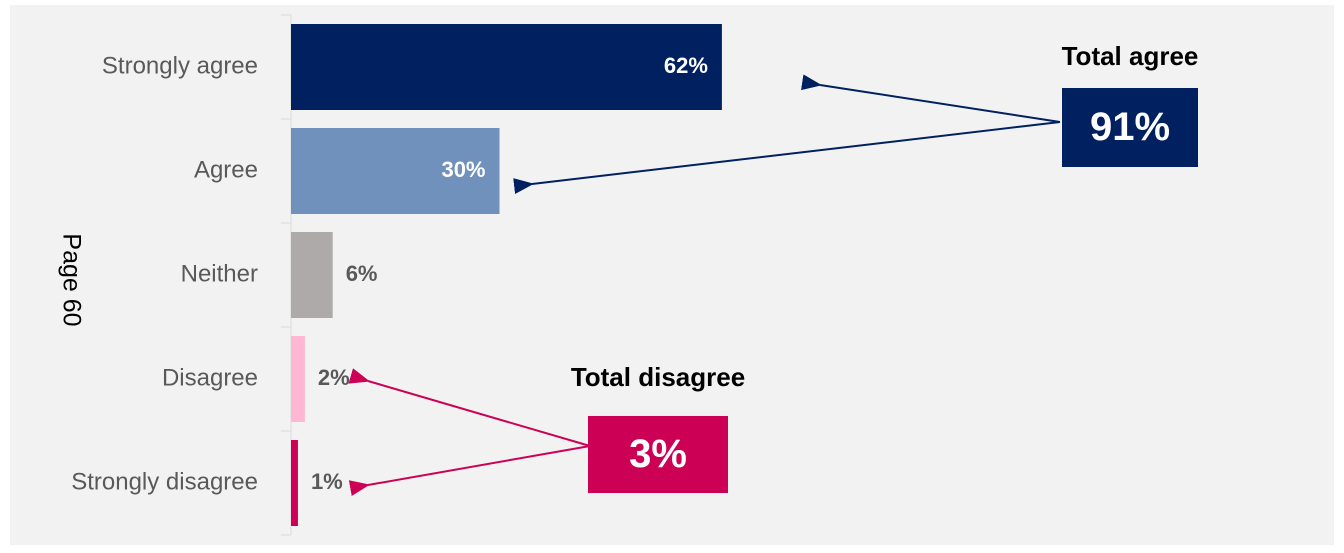  I want to click on side-label: Page 60, so click(71, 279).